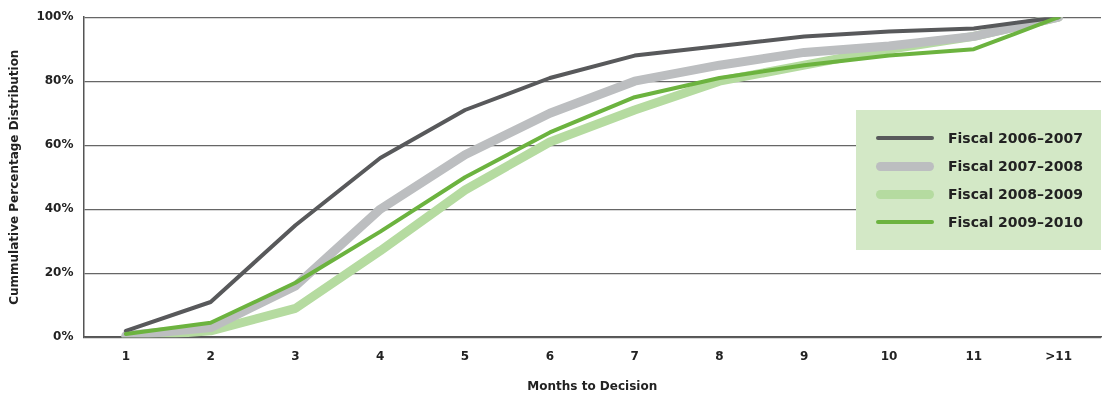 This screenshot has height=402, width=1113. What do you see at coordinates (804, 355) in the screenshot?
I see `x-tick-label: 9` at bounding box center [804, 355].